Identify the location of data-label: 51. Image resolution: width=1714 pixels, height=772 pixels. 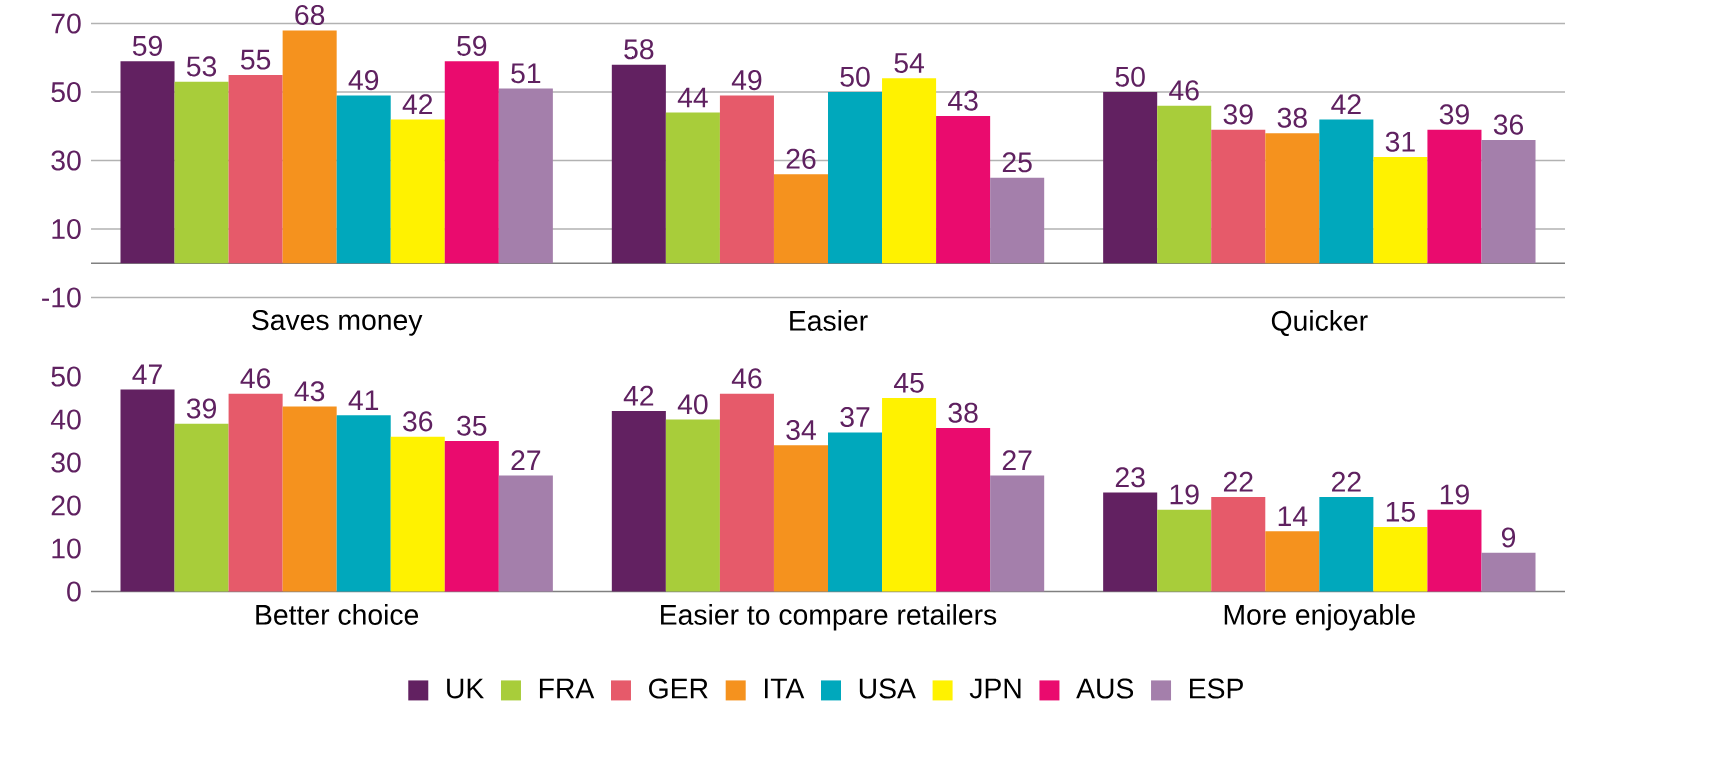
(526, 73).